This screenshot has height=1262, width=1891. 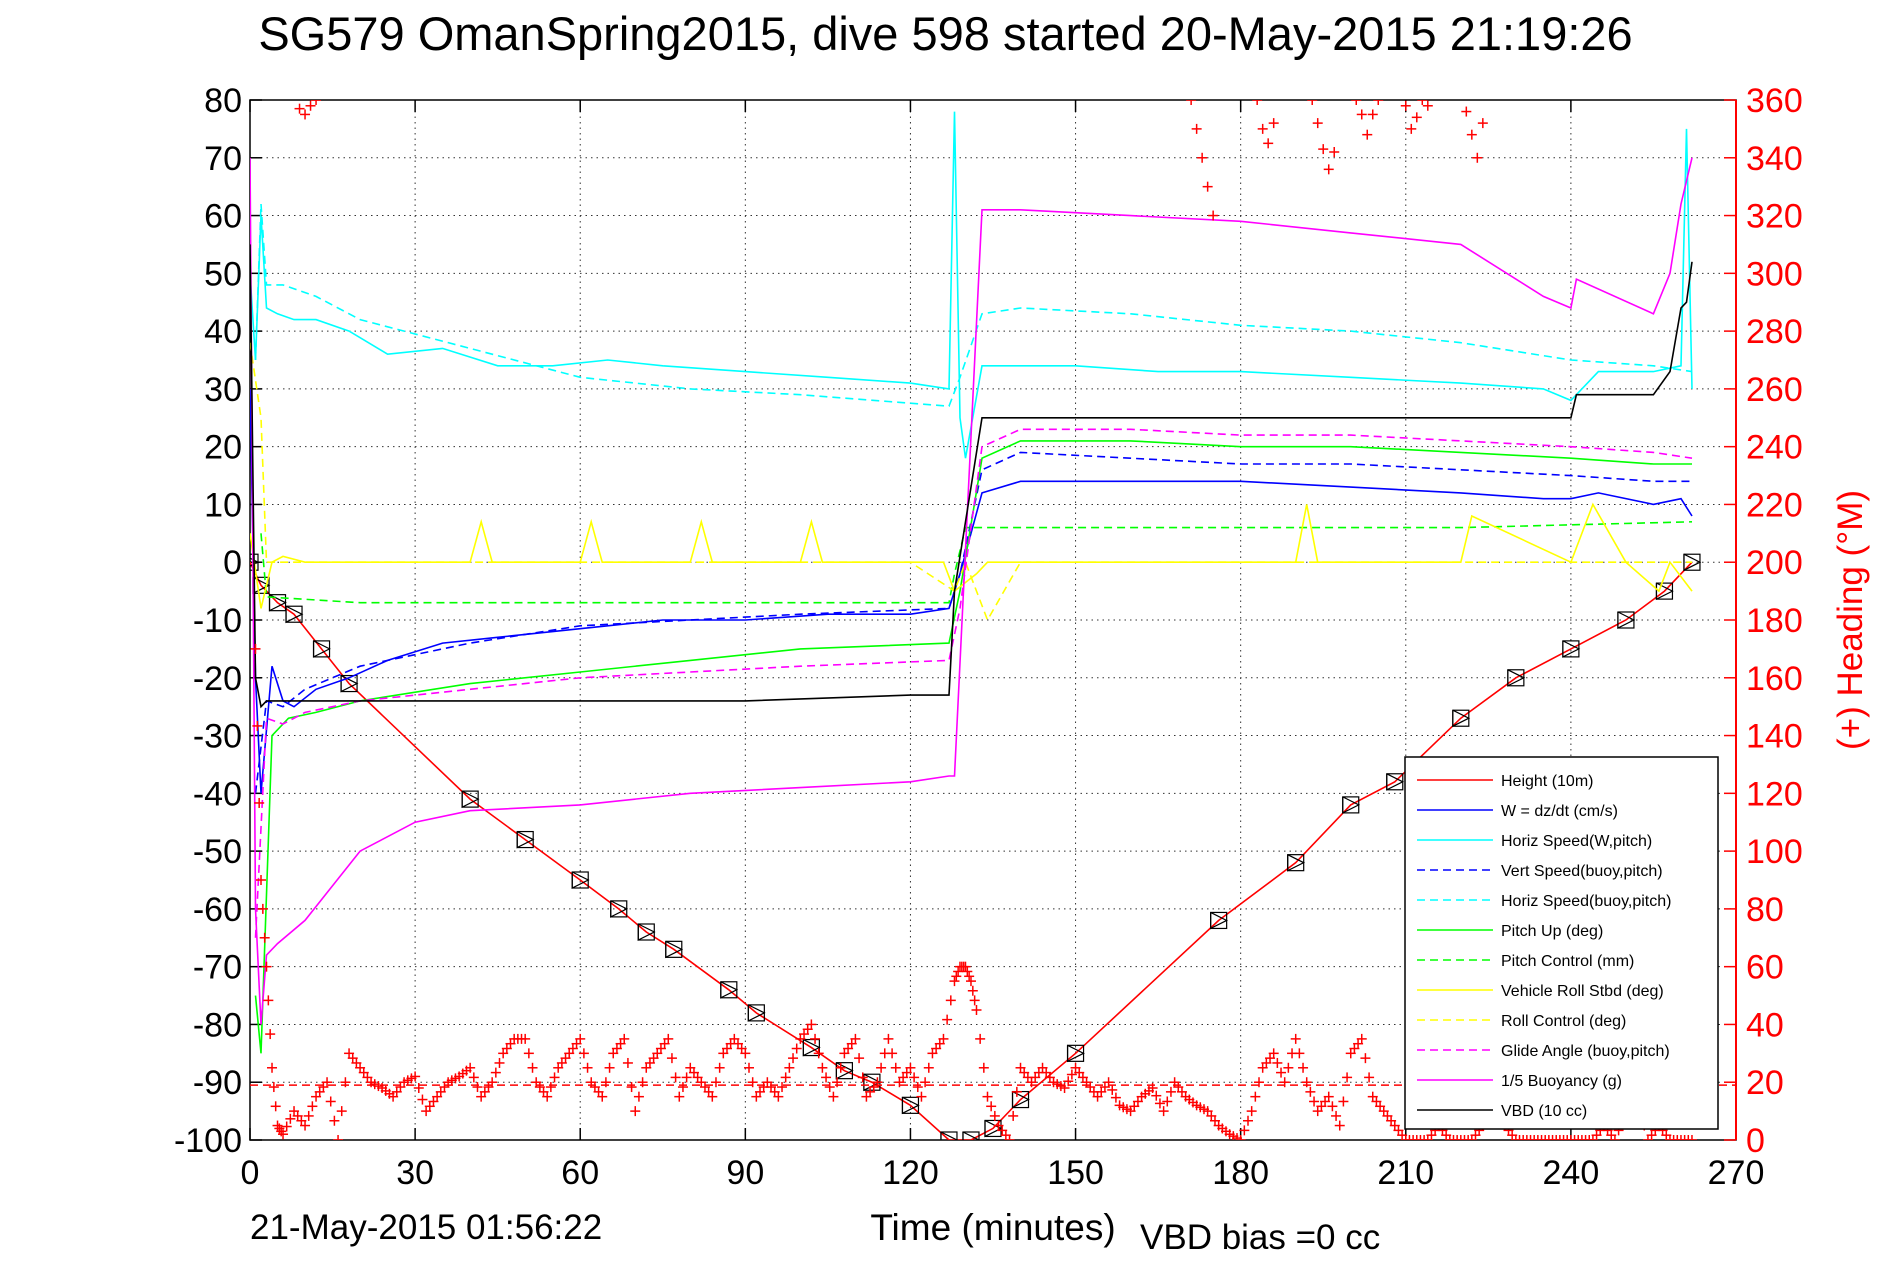 What do you see at coordinates (1571, 1173) in the screenshot?
I see `x-tick-label: 240` at bounding box center [1571, 1173].